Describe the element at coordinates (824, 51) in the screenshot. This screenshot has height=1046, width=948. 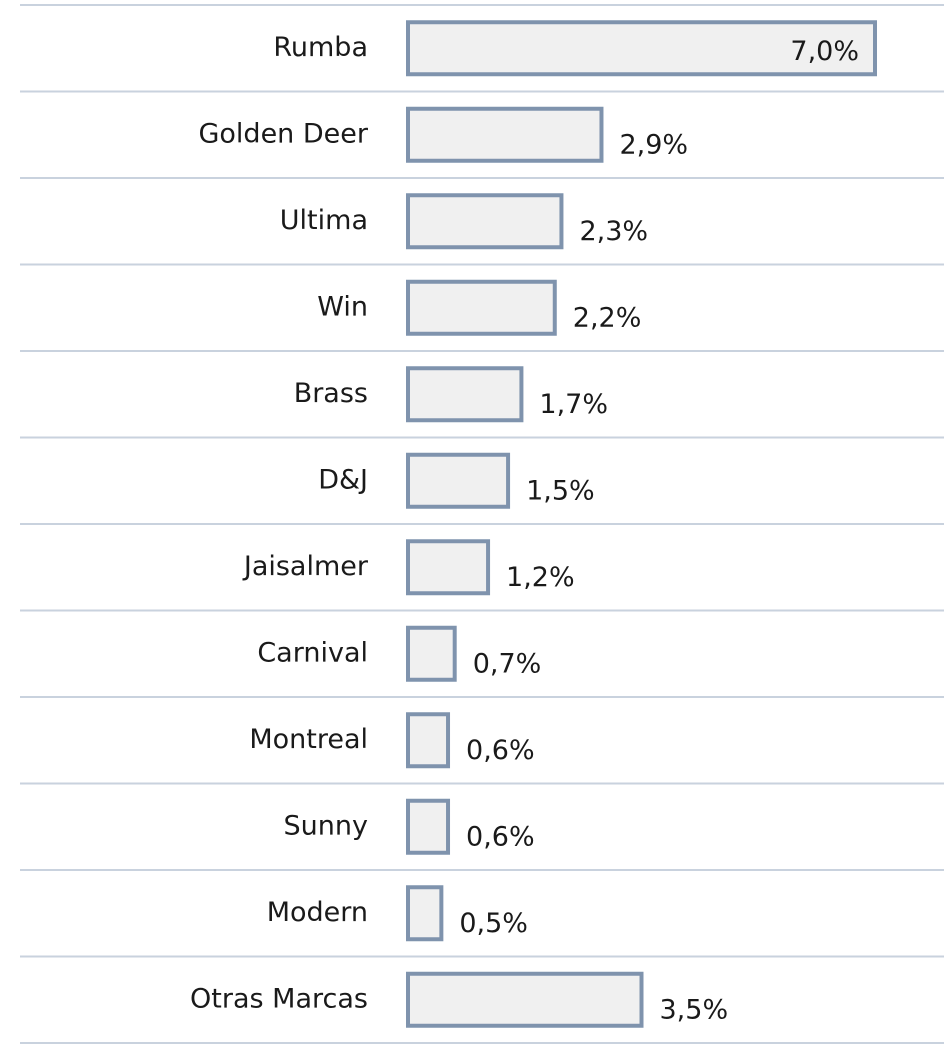
I see `value-label: 7,0%` at that location.